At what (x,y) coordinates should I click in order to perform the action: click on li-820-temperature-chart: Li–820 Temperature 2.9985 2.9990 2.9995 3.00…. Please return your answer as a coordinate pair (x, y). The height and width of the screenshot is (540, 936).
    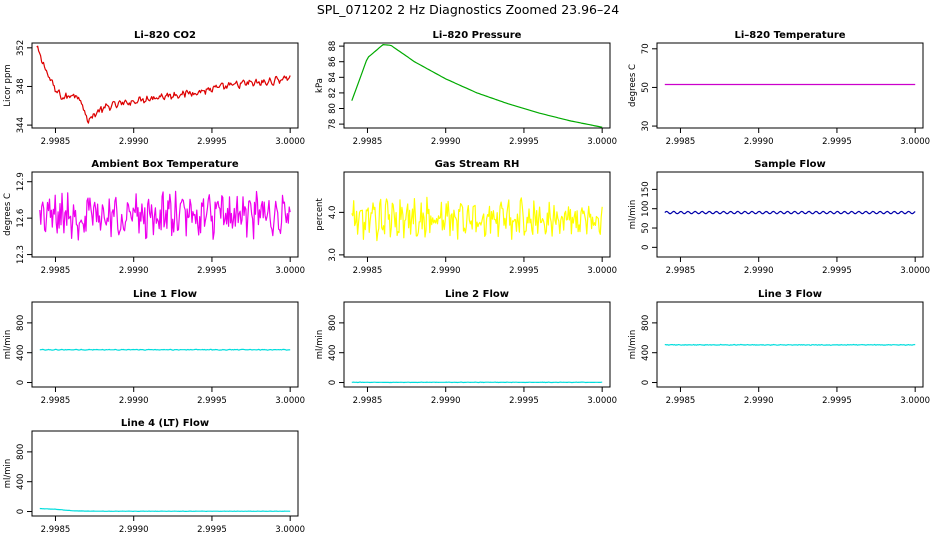
    Looking at the image, I should click on (779, 88).